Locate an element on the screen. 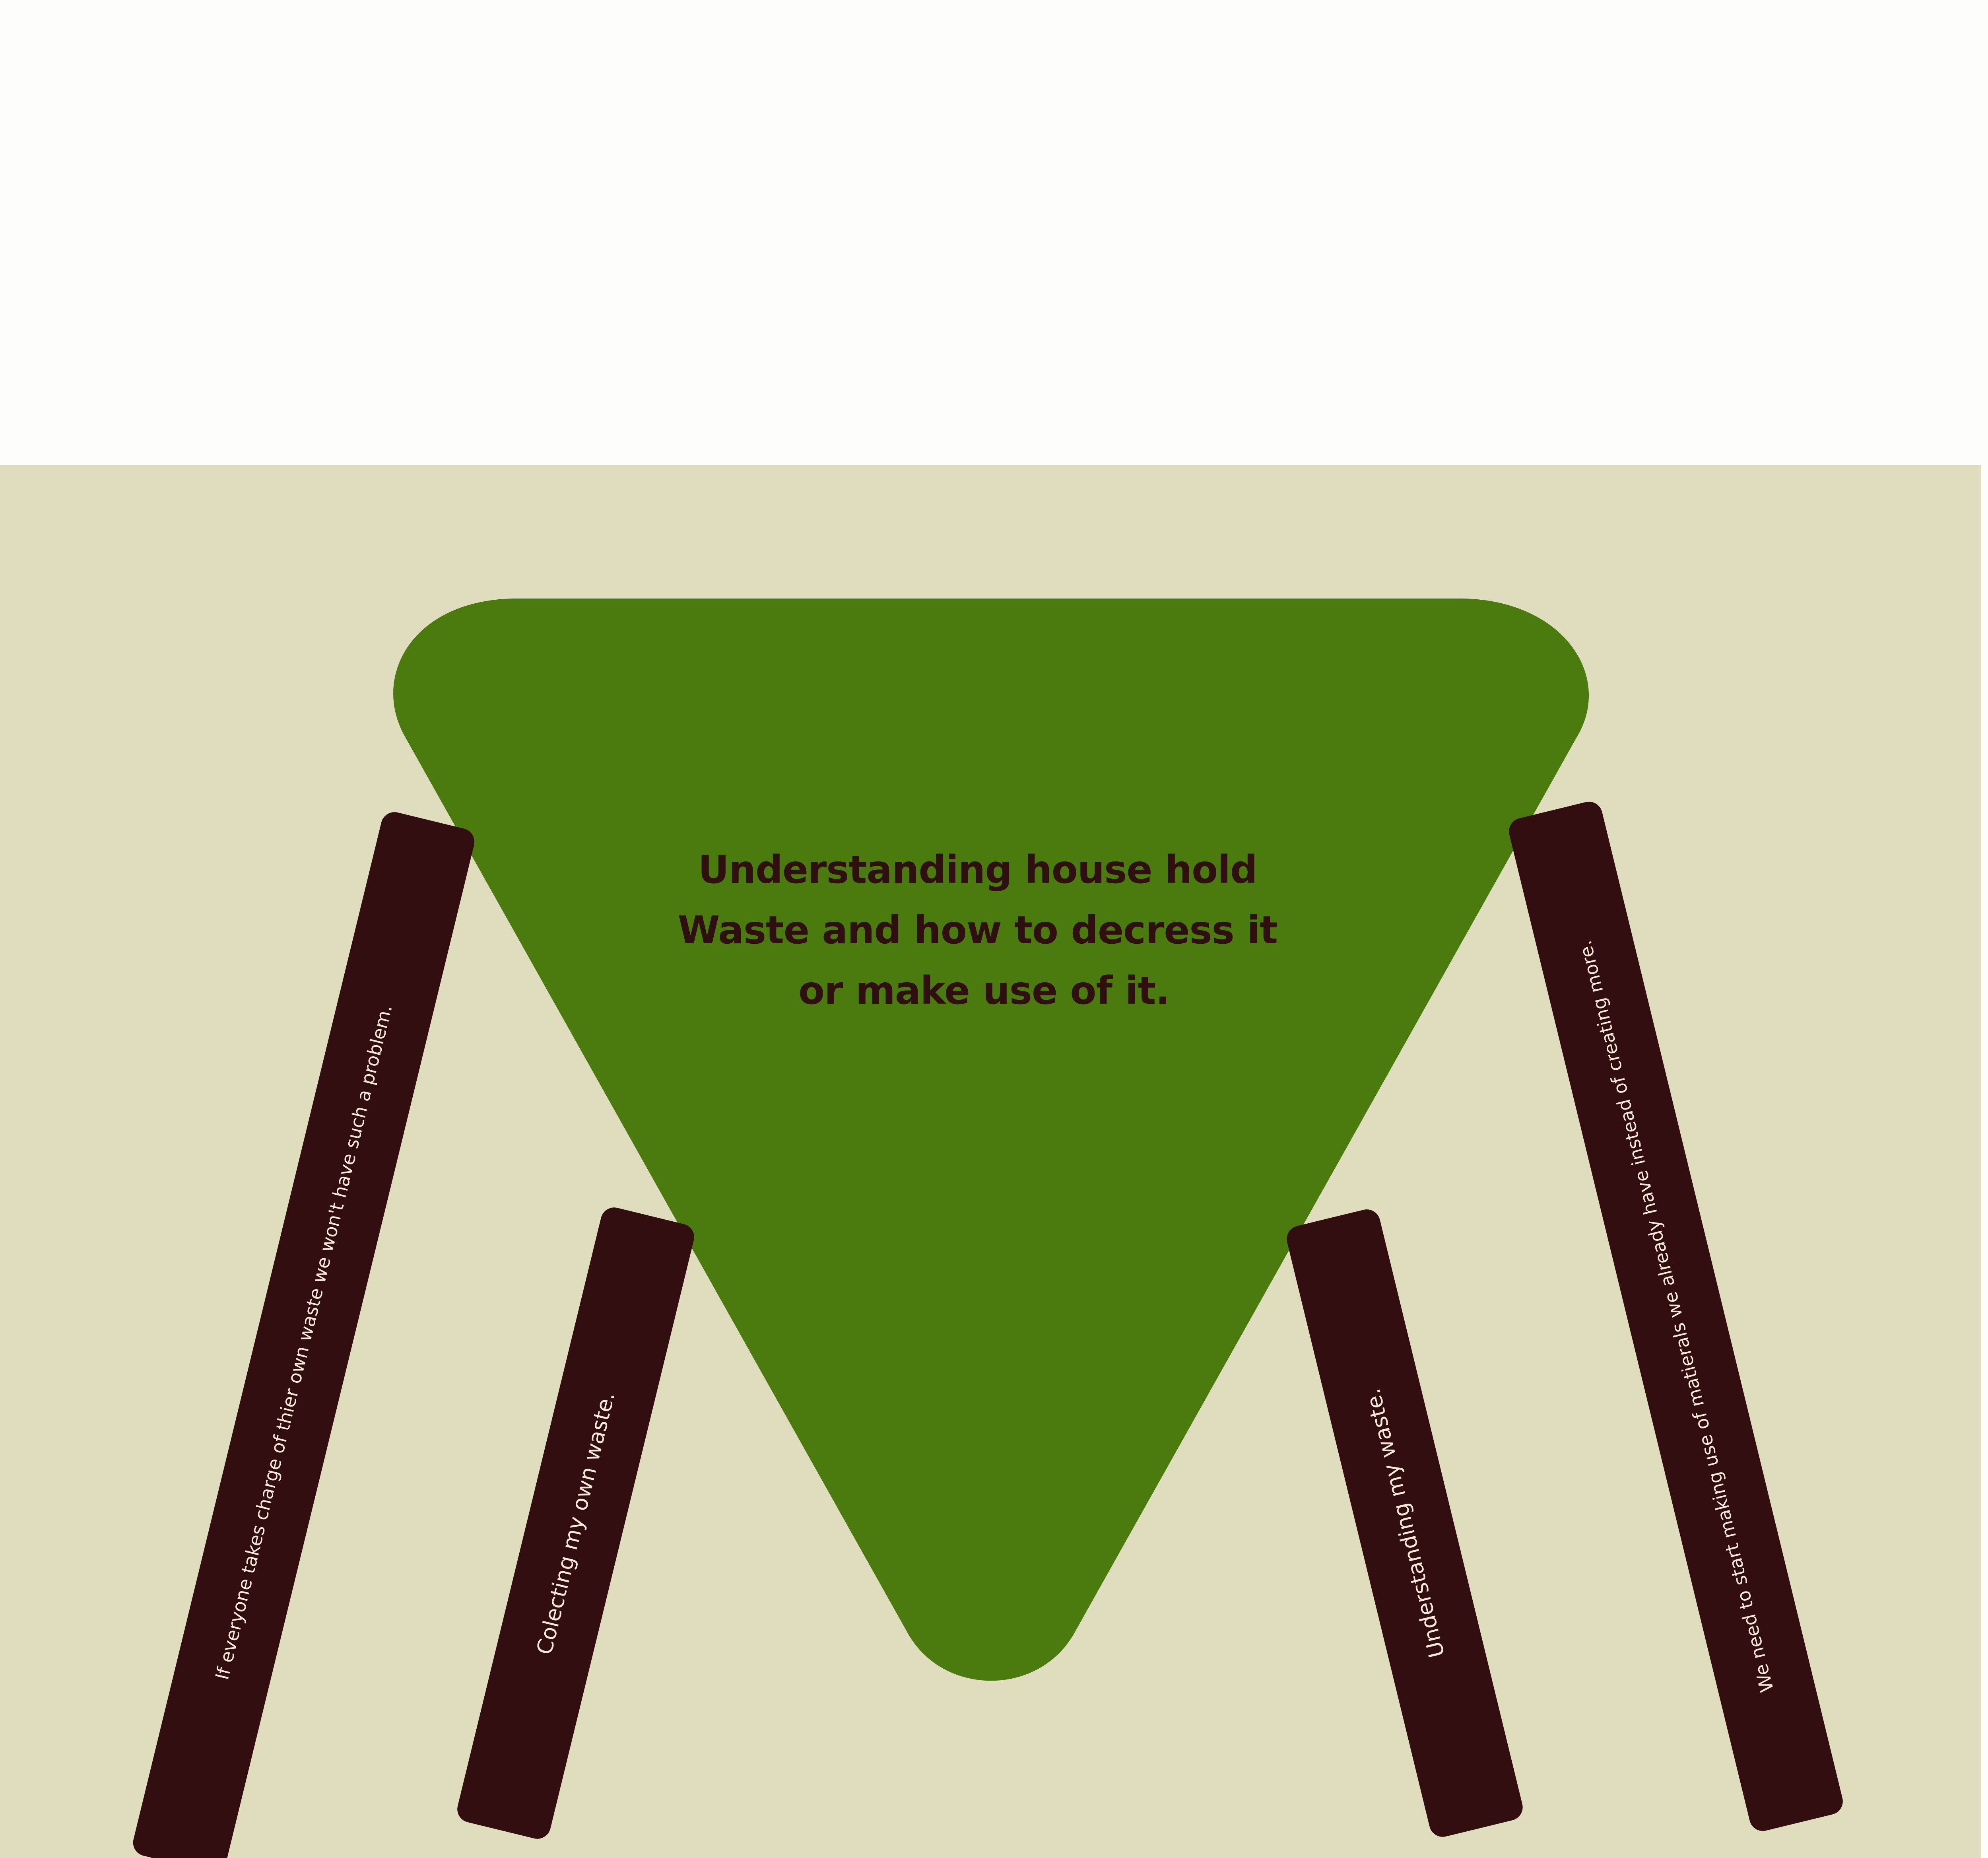 This screenshot has height=1858, width=1988. central-title-line-2: Waste and how to decress it is located at coordinates (977, 930).